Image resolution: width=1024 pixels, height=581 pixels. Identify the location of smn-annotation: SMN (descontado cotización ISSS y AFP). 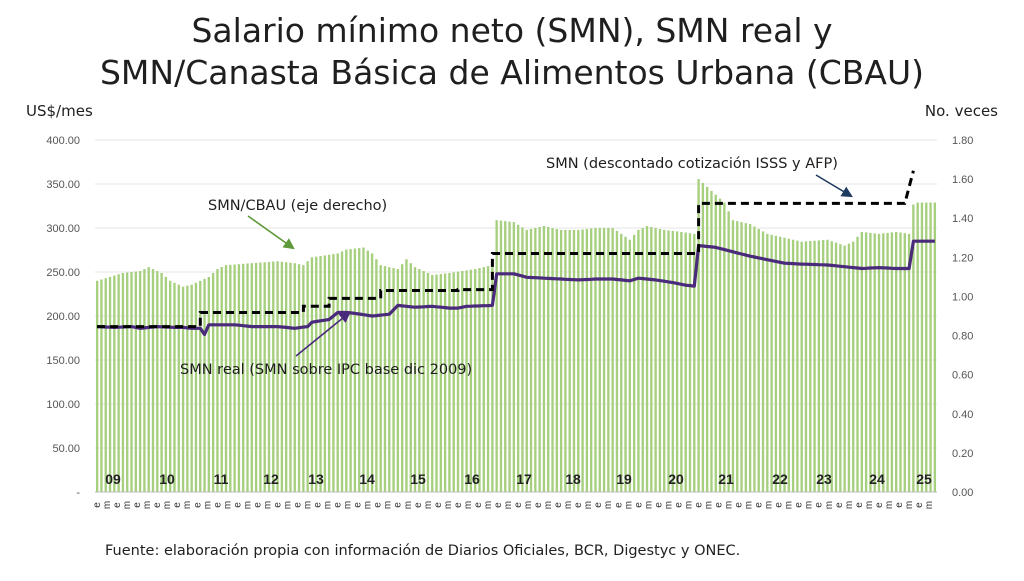
(692, 164).